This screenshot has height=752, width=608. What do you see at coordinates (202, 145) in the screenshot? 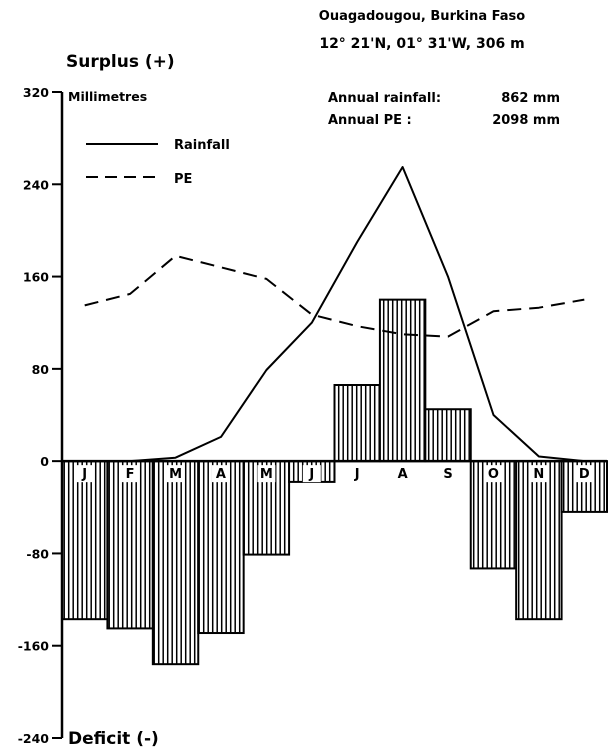
I see `legend-rainfall-label: Rainfall` at bounding box center [202, 145].